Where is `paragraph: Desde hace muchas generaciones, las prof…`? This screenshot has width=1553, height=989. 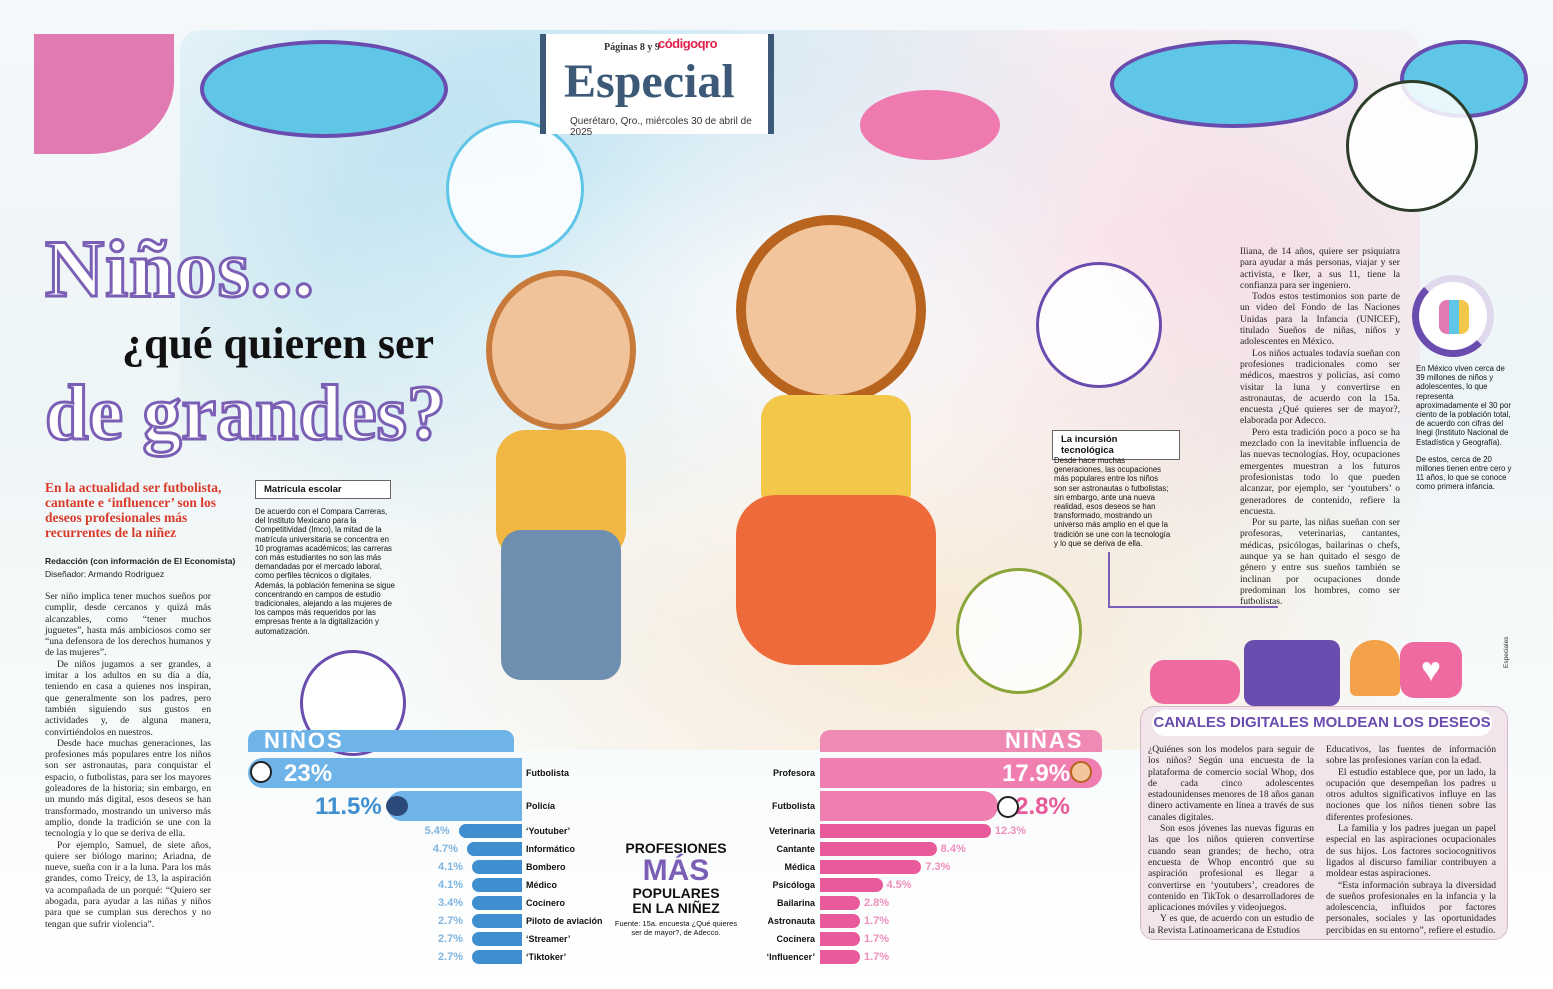 paragraph: Desde hace muchas generaciones, las prof… is located at coordinates (128, 788).